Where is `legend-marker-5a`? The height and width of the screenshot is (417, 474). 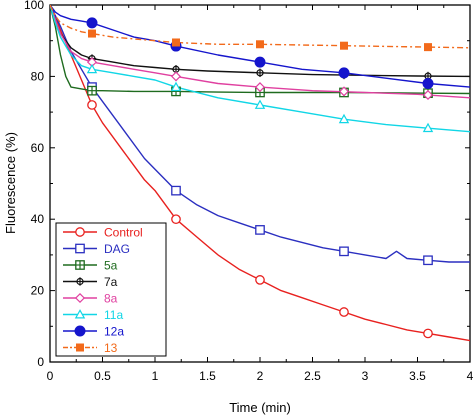
legend-marker-5a is located at coordinates (80, 265).